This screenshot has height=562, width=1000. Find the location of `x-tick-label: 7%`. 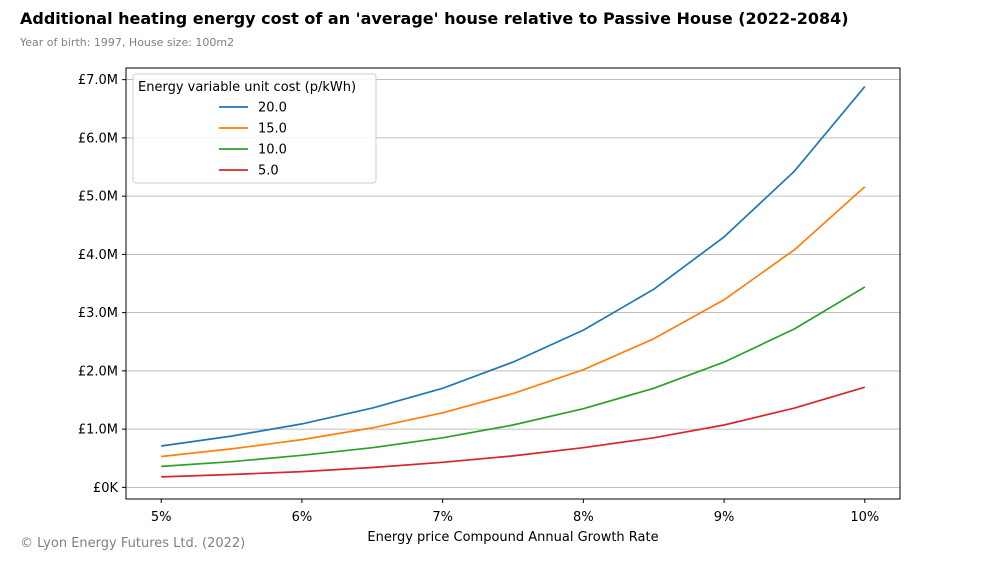

x-tick-label: 7% is located at coordinates (442, 517).